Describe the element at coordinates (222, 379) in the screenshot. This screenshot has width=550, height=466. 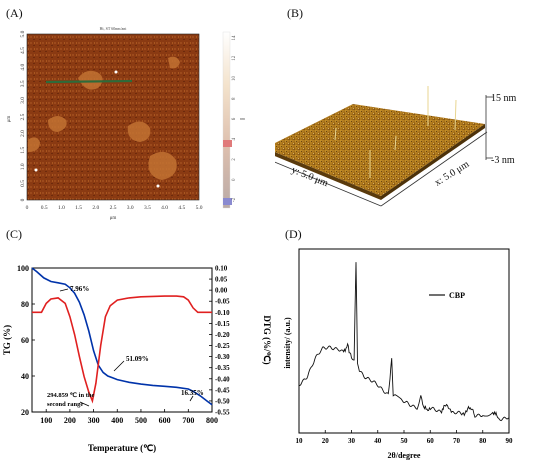
I see `y2-tick-label: -0.40` at that location.